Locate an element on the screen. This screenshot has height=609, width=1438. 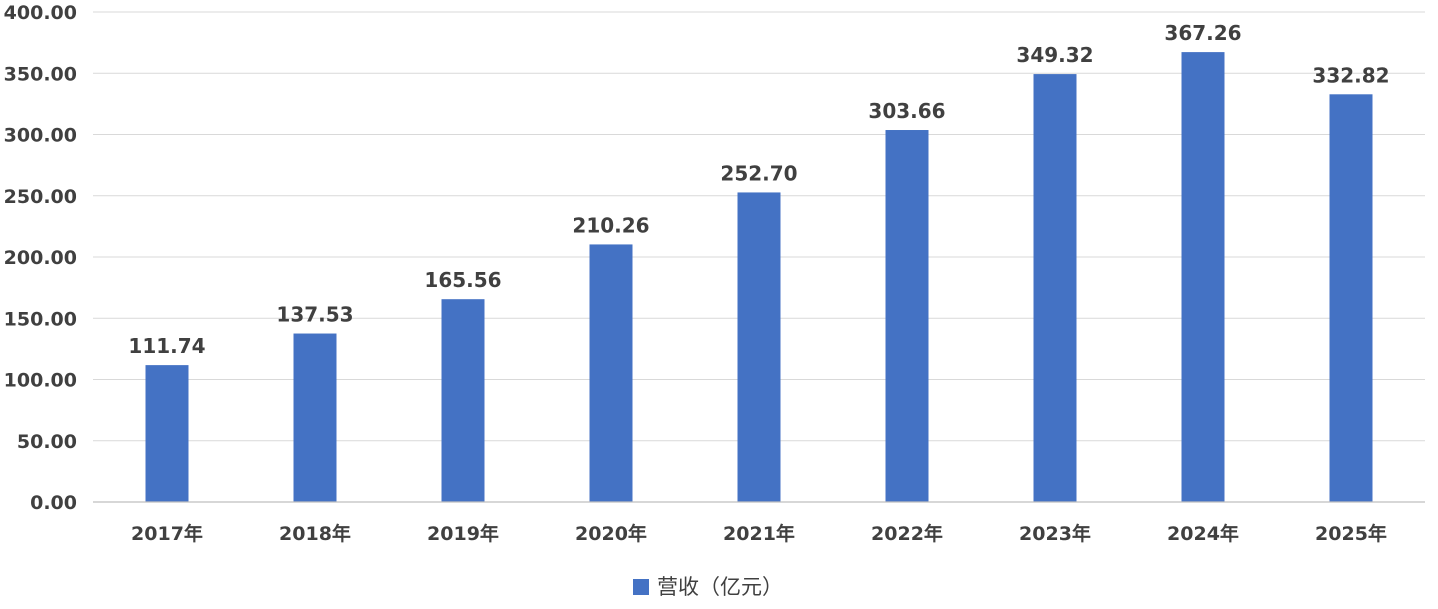
bar-value-label: 210.26 is located at coordinates (610, 225).